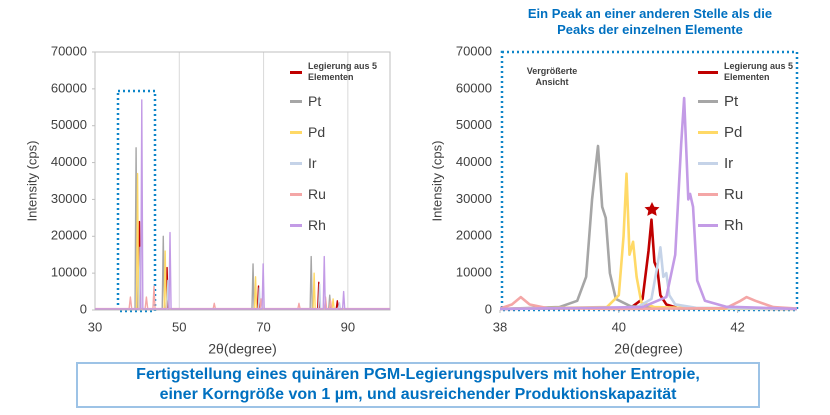 The height and width of the screenshot is (415, 830). Describe the element at coordinates (95, 326) in the screenshot. I see `x-tick-label: 30` at that location.